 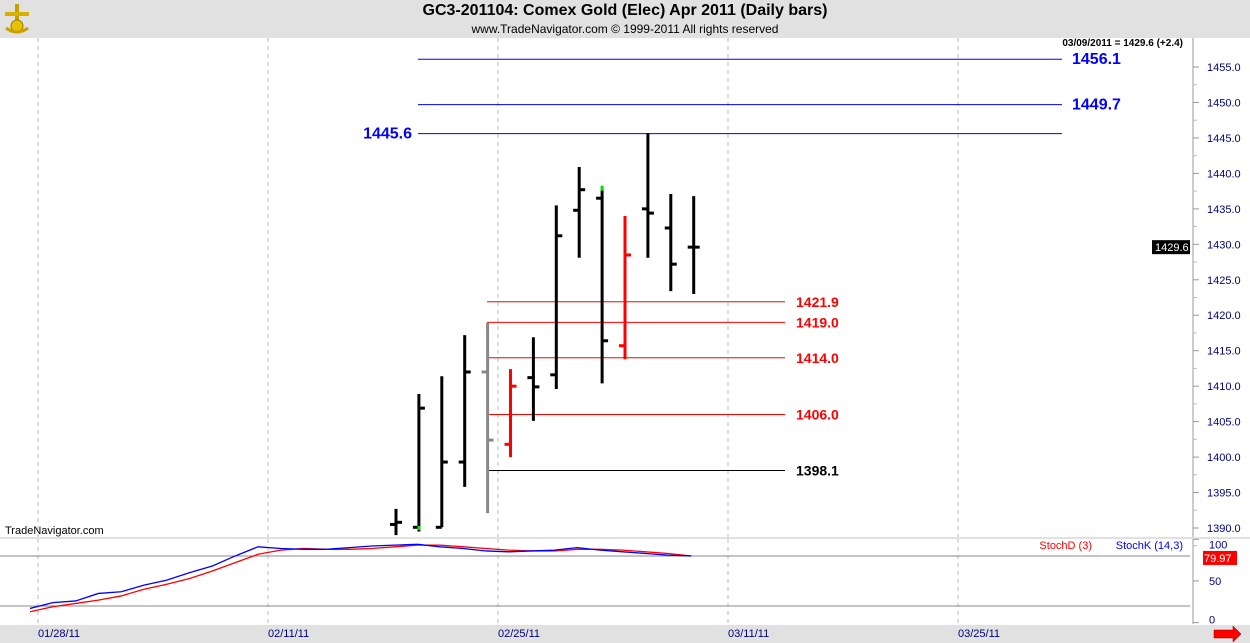 I want to click on trade-navigator-logo-icon, so click(x=17, y=19).